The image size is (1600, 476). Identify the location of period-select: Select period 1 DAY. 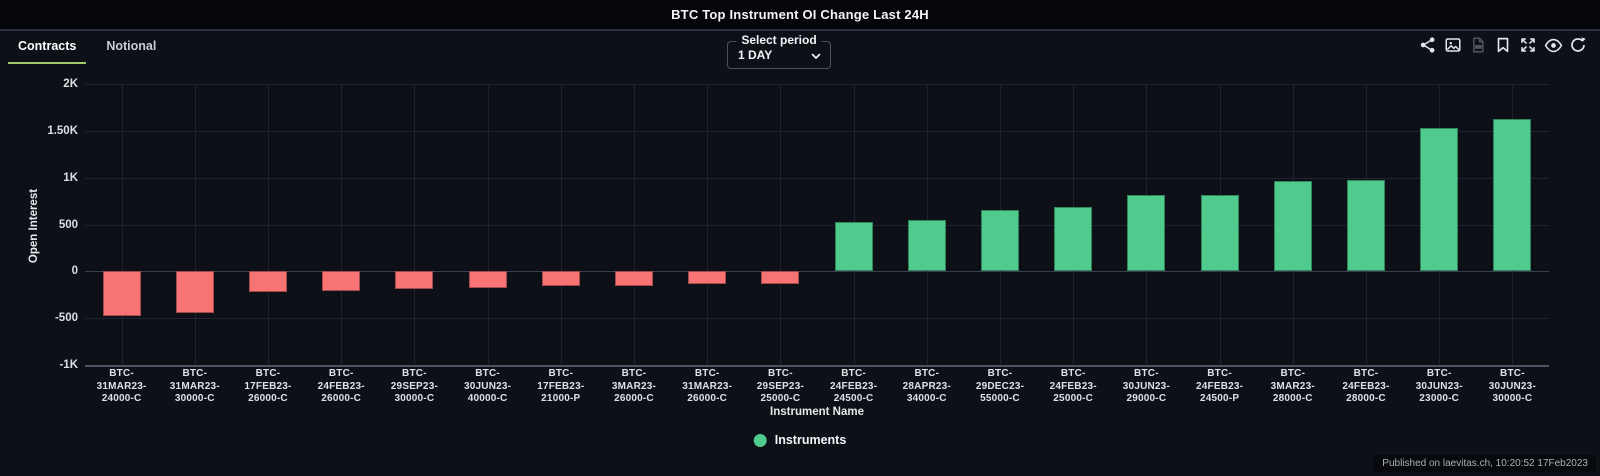
(779, 51).